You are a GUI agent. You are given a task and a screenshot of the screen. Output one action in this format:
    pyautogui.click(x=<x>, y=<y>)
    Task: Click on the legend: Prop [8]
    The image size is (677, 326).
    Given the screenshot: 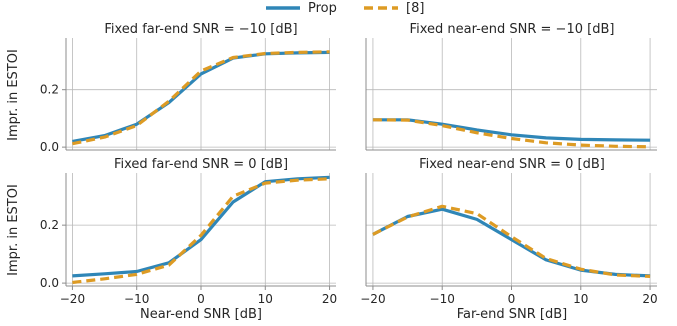 What is the action you would take?
    pyautogui.click(x=345, y=8)
    